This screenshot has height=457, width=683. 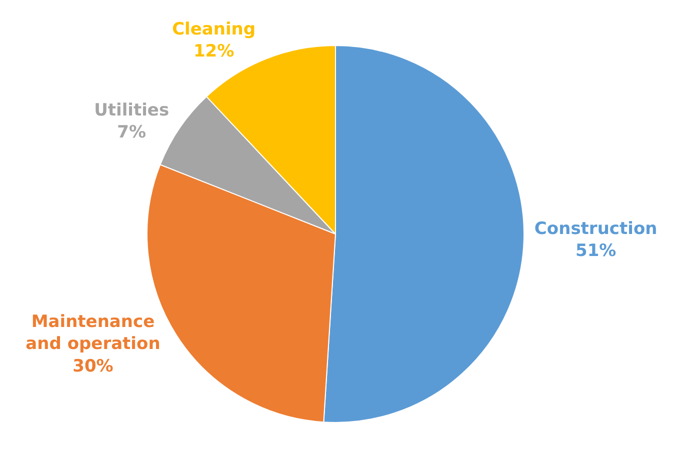 What do you see at coordinates (214, 29) in the screenshot?
I see `slice-label: Cleaning` at bounding box center [214, 29].